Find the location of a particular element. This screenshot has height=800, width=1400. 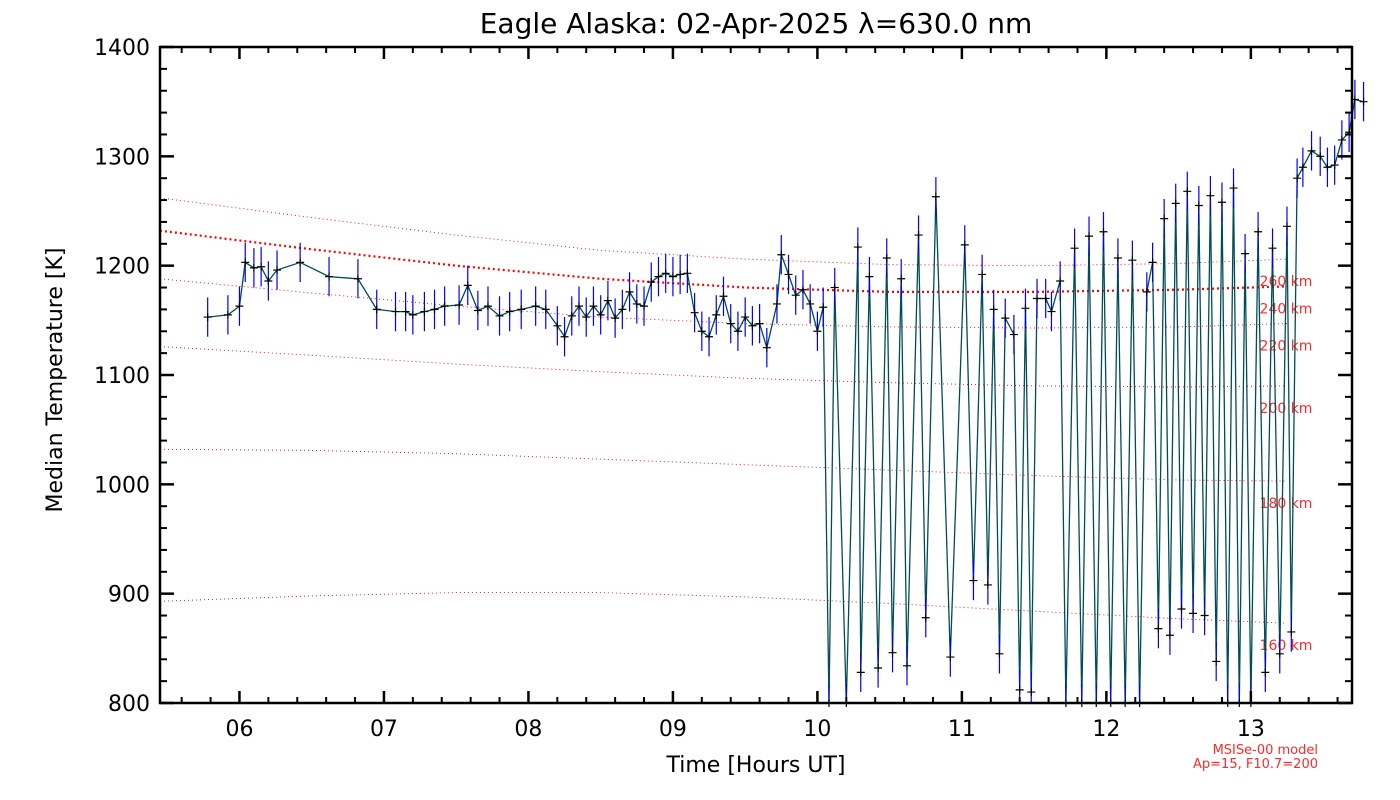

x-tick-label: 08 is located at coordinates (528, 729).